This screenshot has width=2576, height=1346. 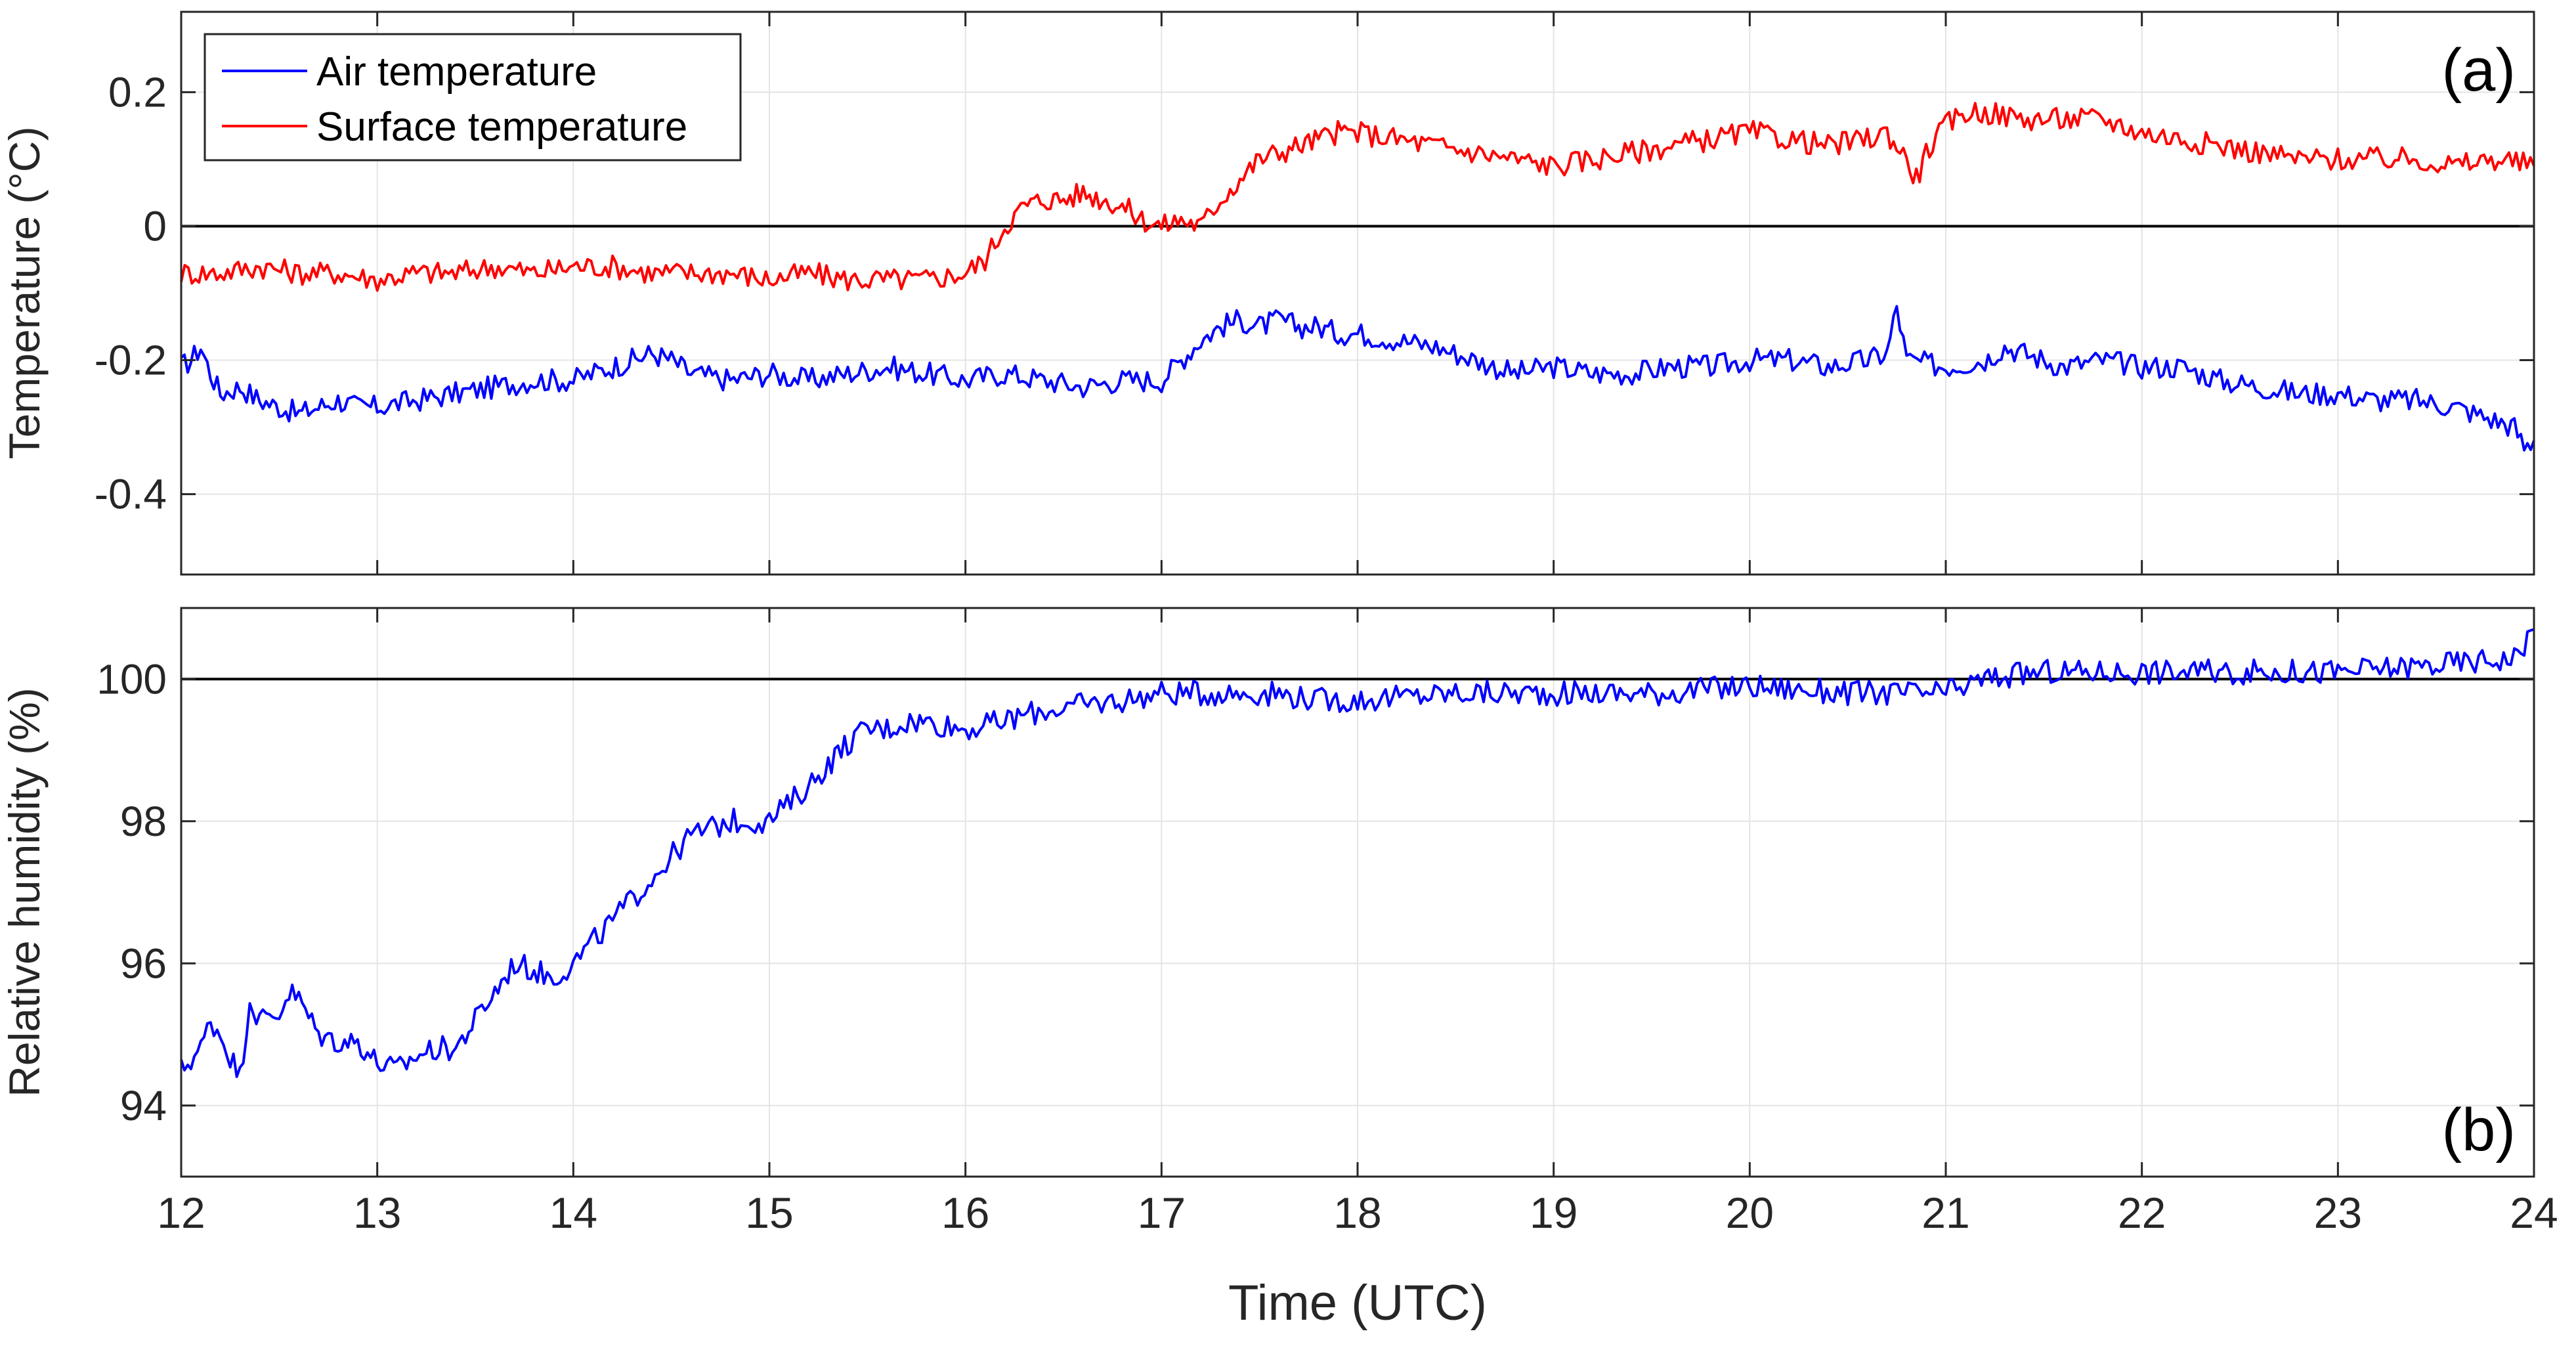 What do you see at coordinates (1358, 1303) in the screenshot?
I see `x-axis-label: Time (UTC)` at bounding box center [1358, 1303].